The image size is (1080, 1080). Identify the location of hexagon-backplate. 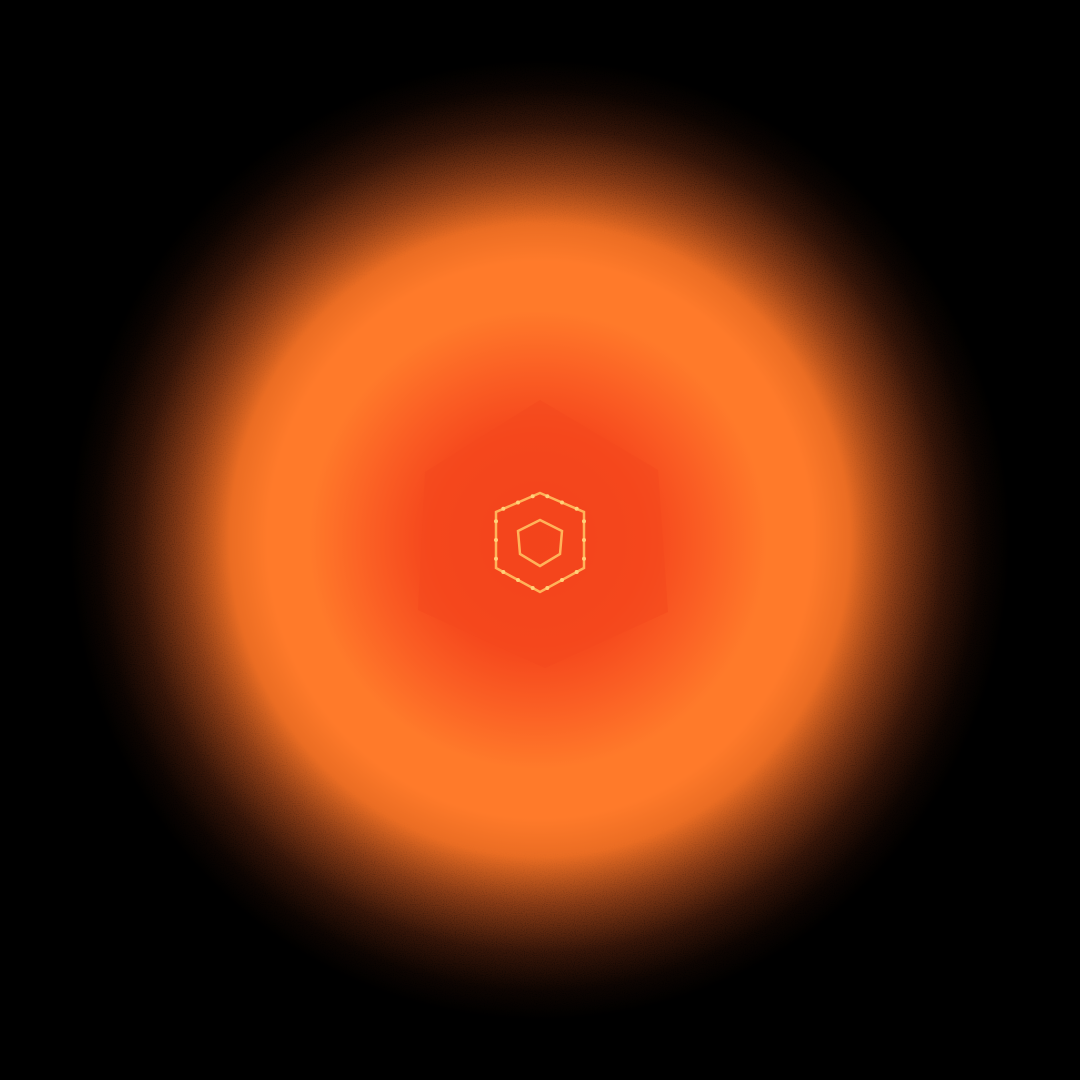
(543, 534).